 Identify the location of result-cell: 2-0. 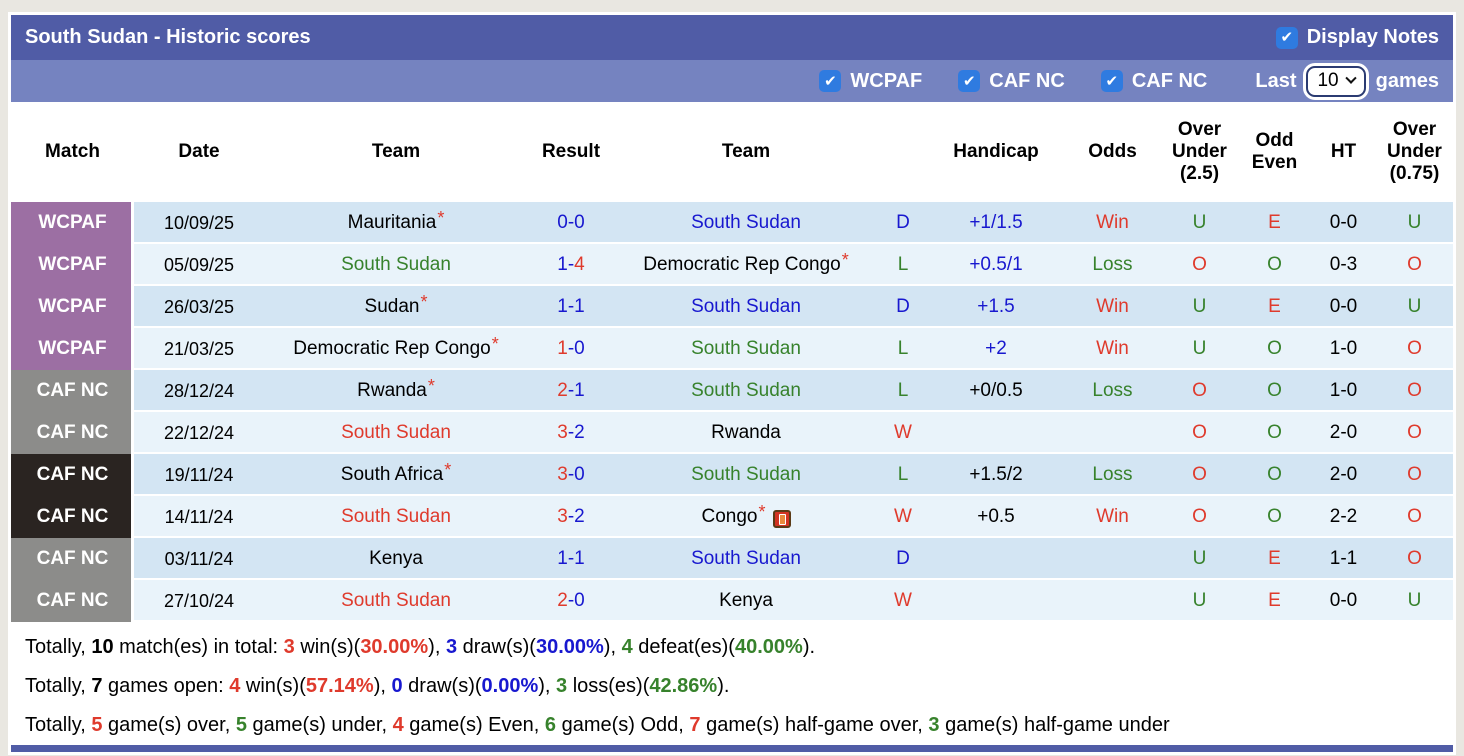
(571, 601).